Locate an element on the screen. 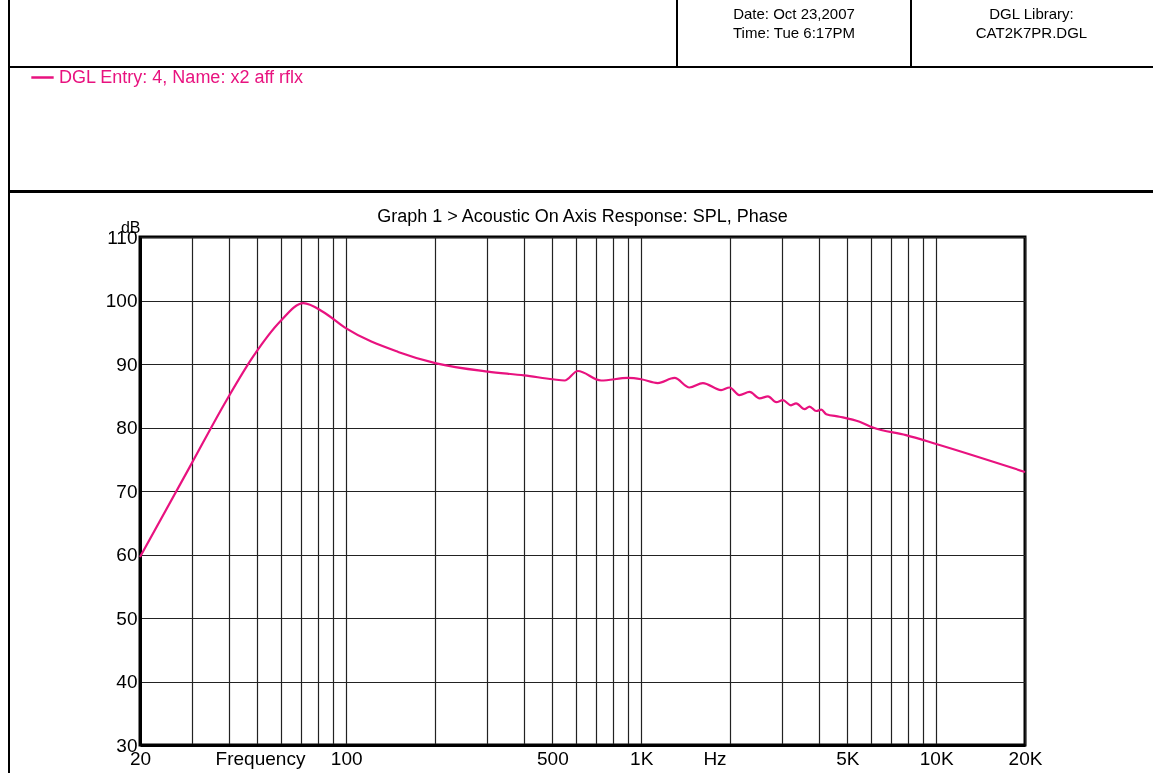 The width and height of the screenshot is (1153, 773). x-tick-label: 10K is located at coordinates (936, 758).